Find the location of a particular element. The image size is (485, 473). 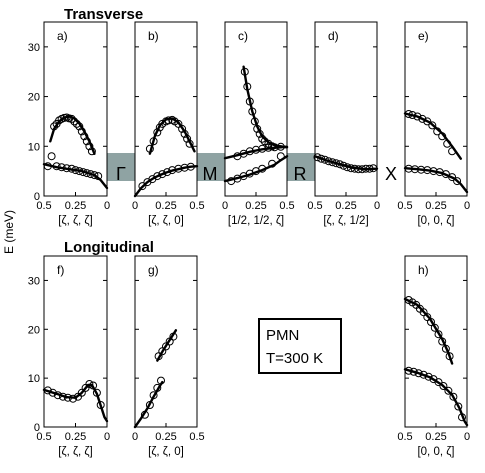

panel-f-ytick-label-2: 20 is located at coordinates (34, 330).